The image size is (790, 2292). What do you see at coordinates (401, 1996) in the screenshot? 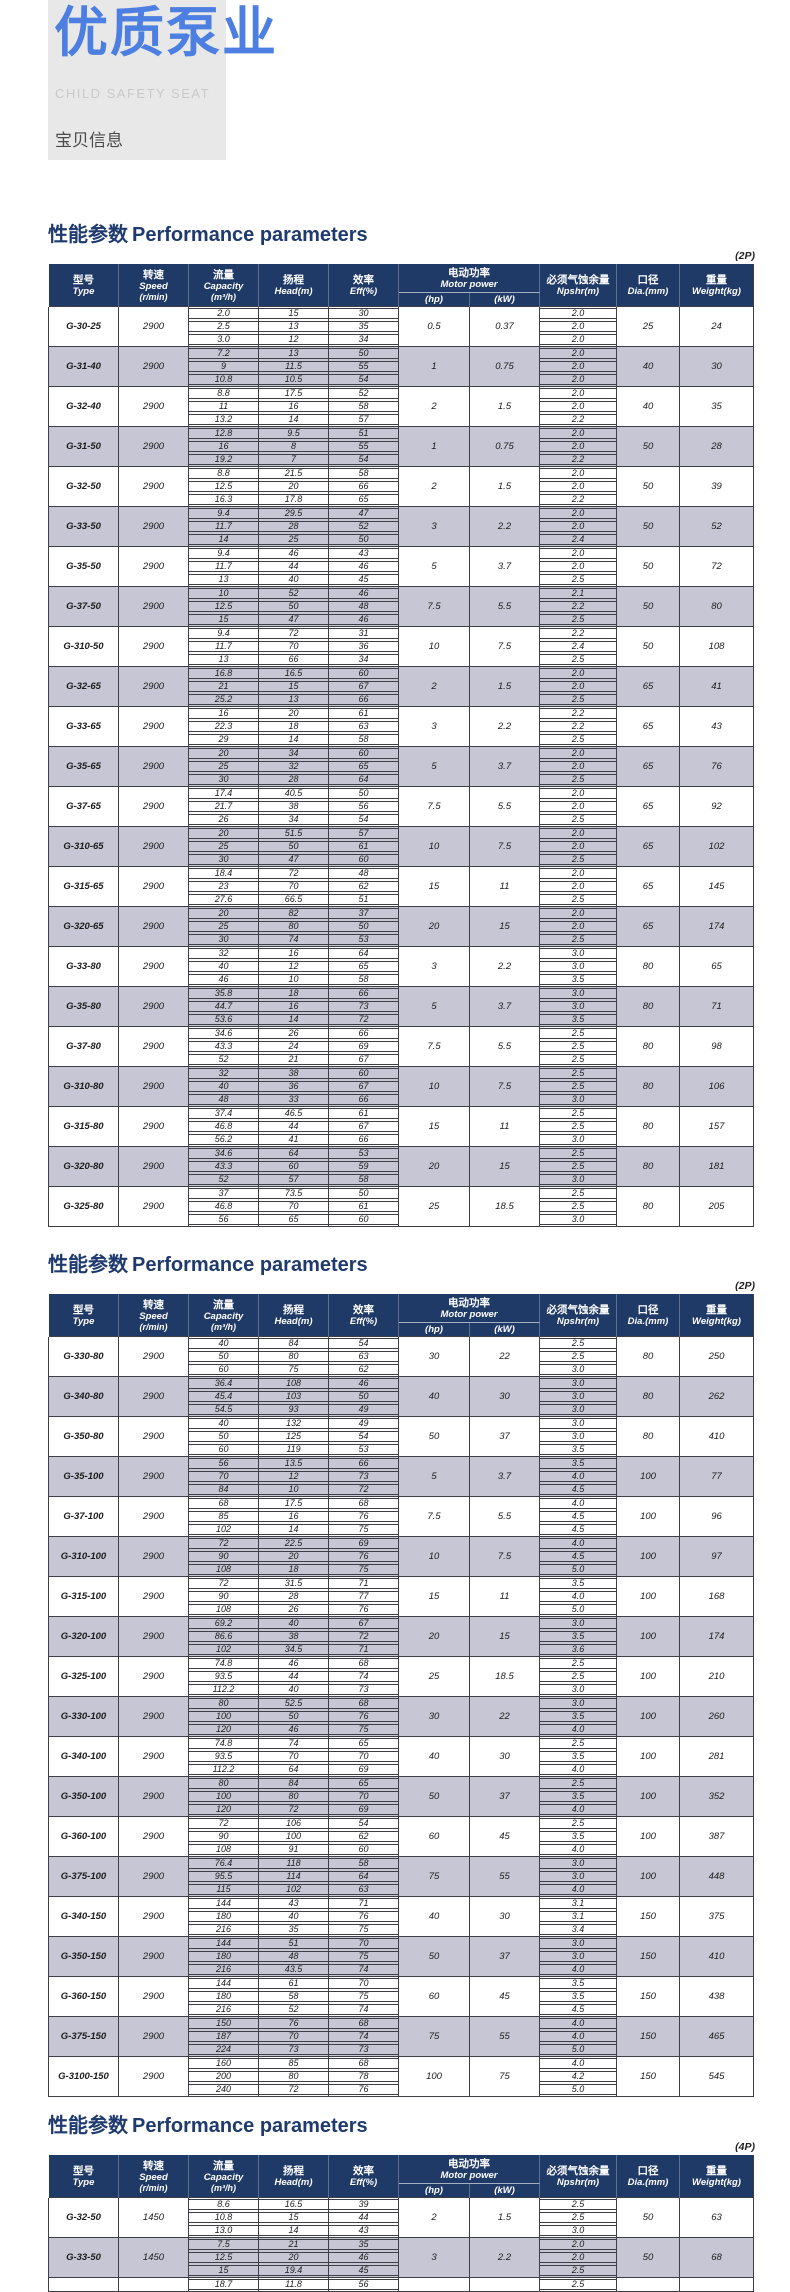
I see `table-row: 180 58 75 3.5` at bounding box center [401, 1996].